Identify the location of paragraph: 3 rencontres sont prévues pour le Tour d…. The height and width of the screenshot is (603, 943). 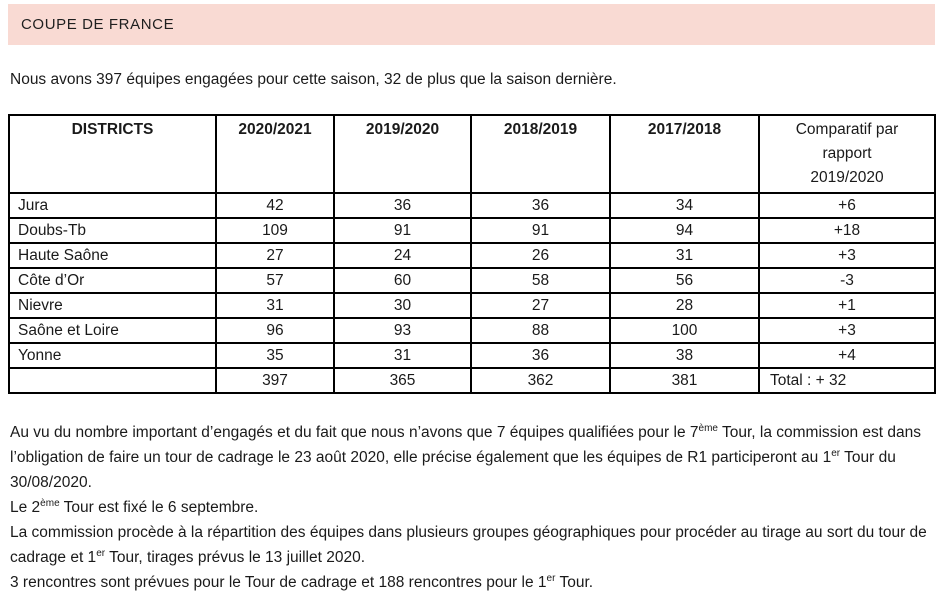
(471, 582).